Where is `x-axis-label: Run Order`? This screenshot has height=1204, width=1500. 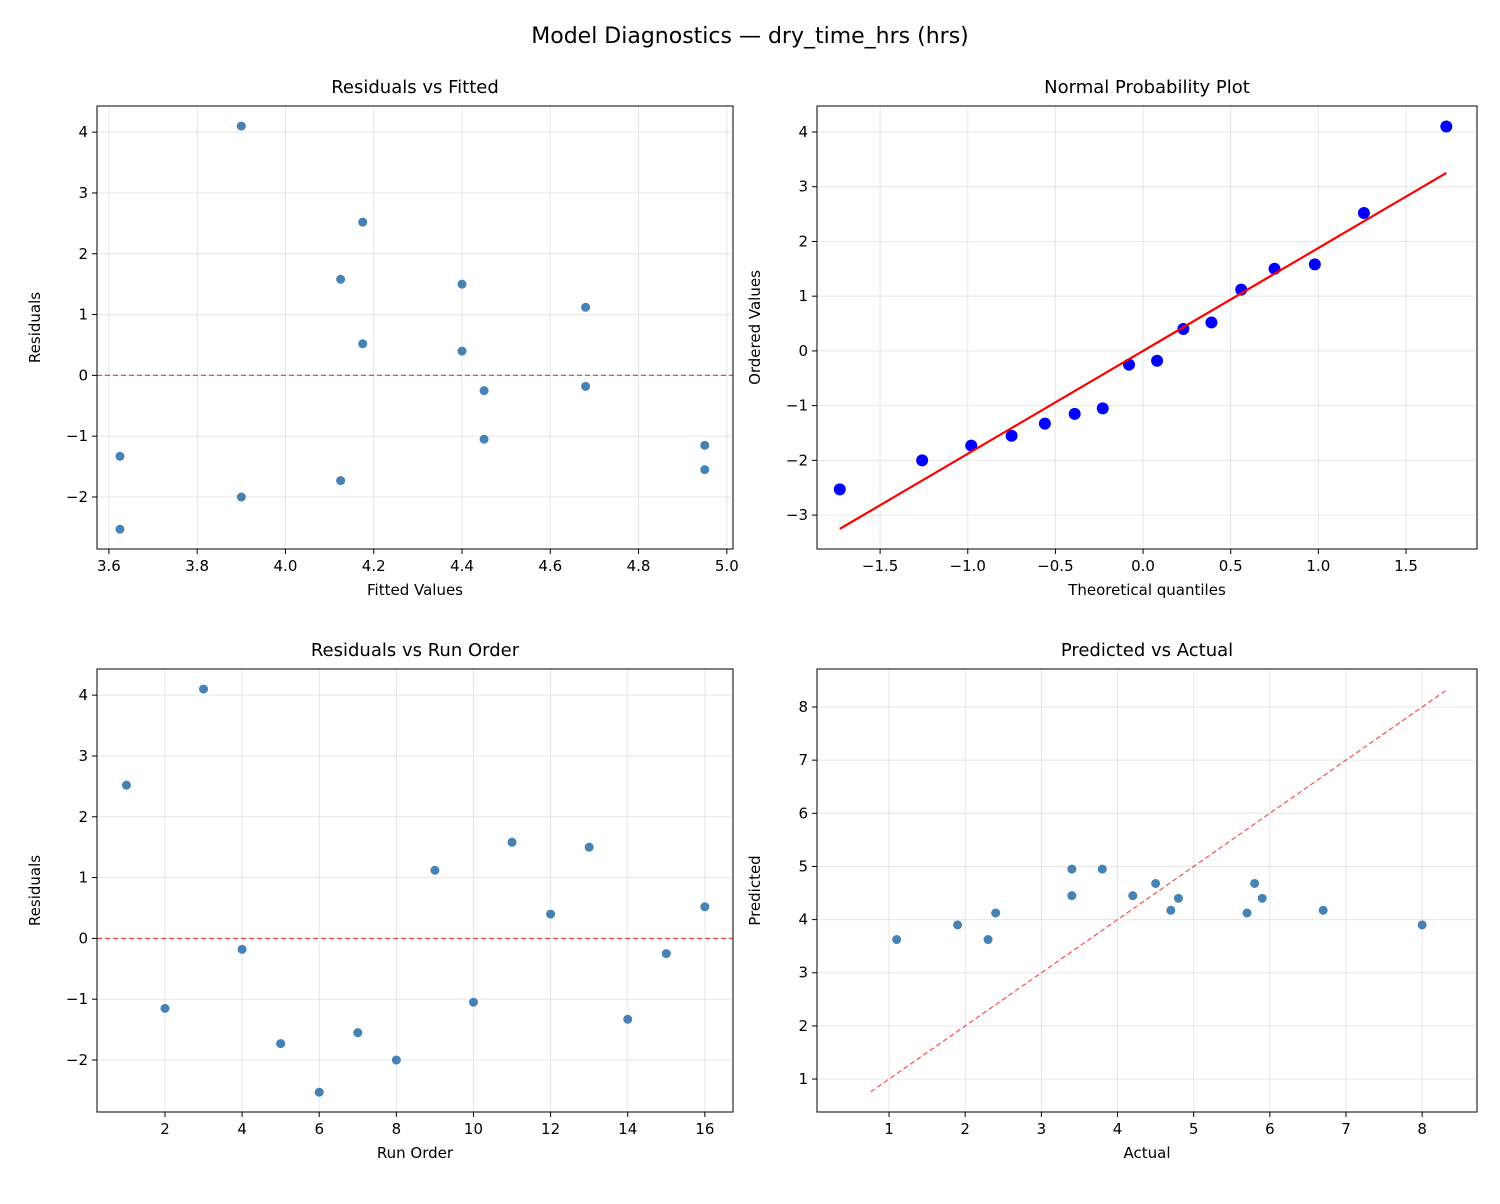
x-axis-label: Run Order is located at coordinates (415, 1153).